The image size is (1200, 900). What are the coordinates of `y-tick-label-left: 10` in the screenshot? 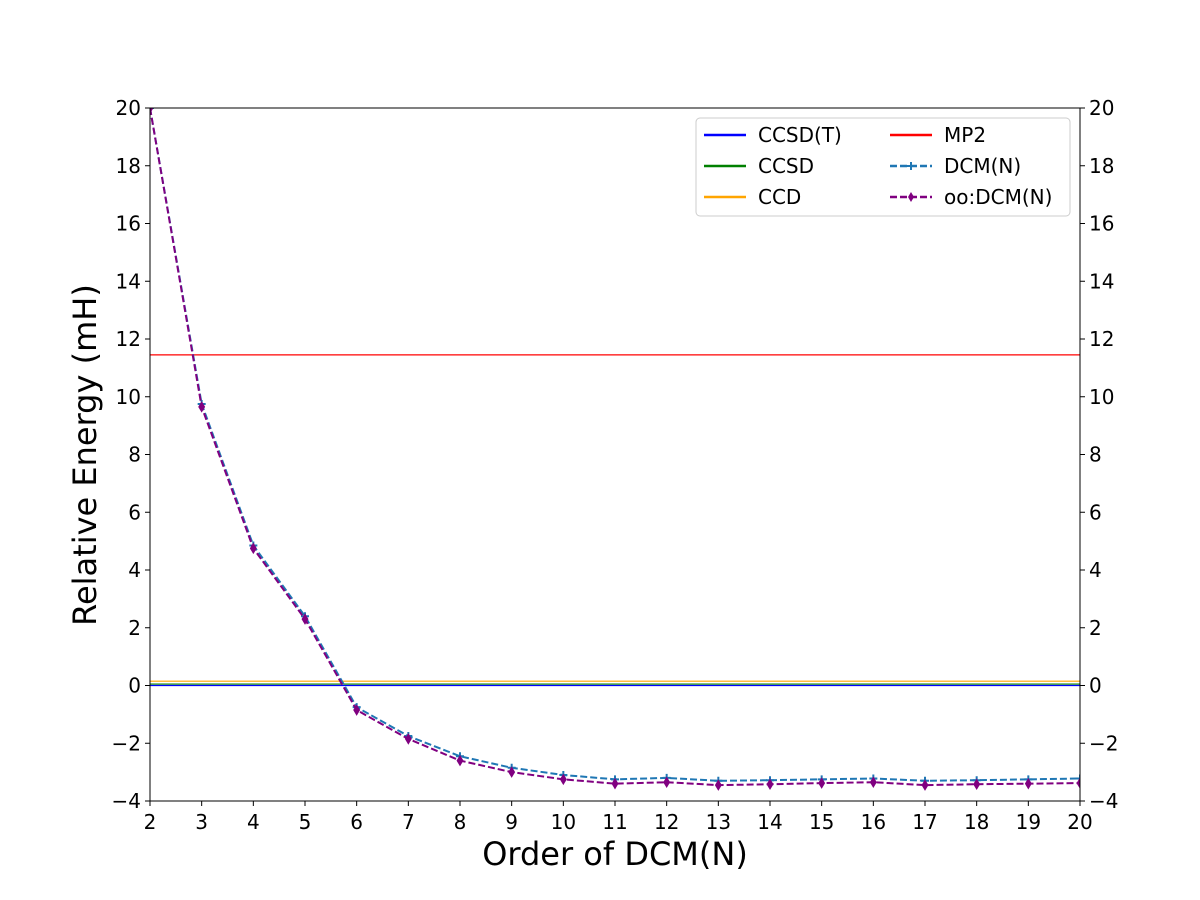 It's located at (128, 397).